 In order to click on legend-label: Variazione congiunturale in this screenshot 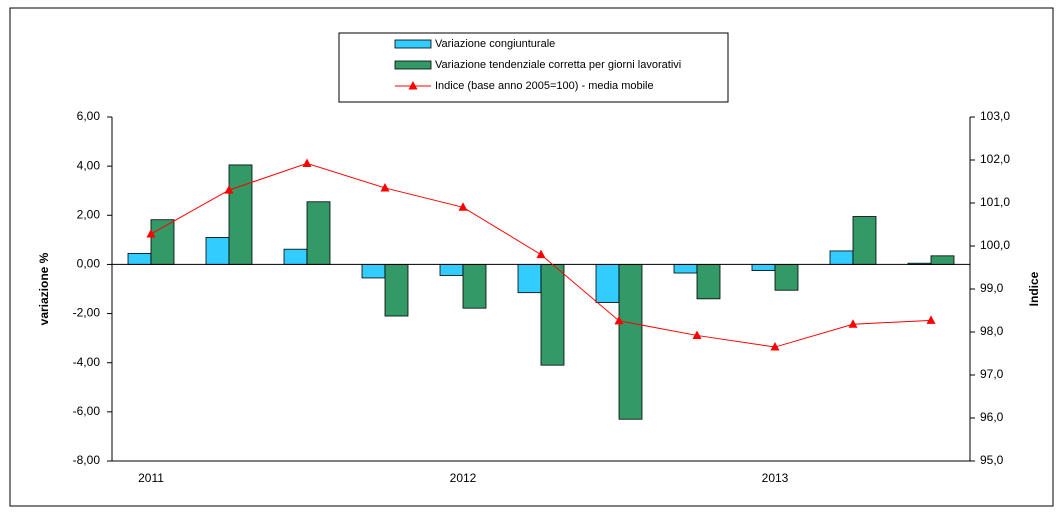, I will do `click(495, 44)`.